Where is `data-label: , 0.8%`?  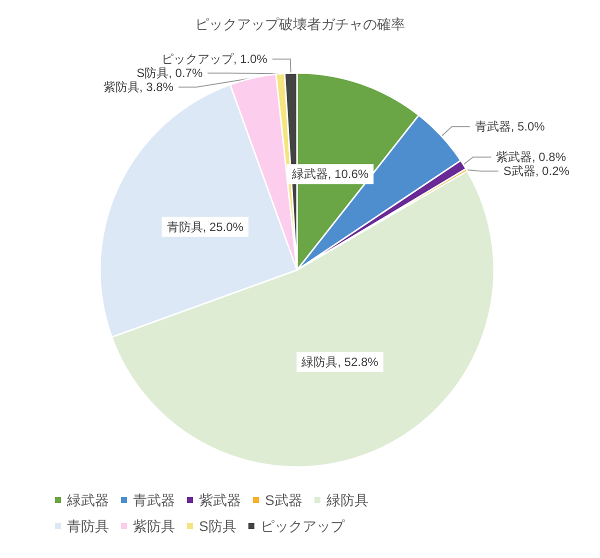
data-label: , 0.8% is located at coordinates (549, 157).